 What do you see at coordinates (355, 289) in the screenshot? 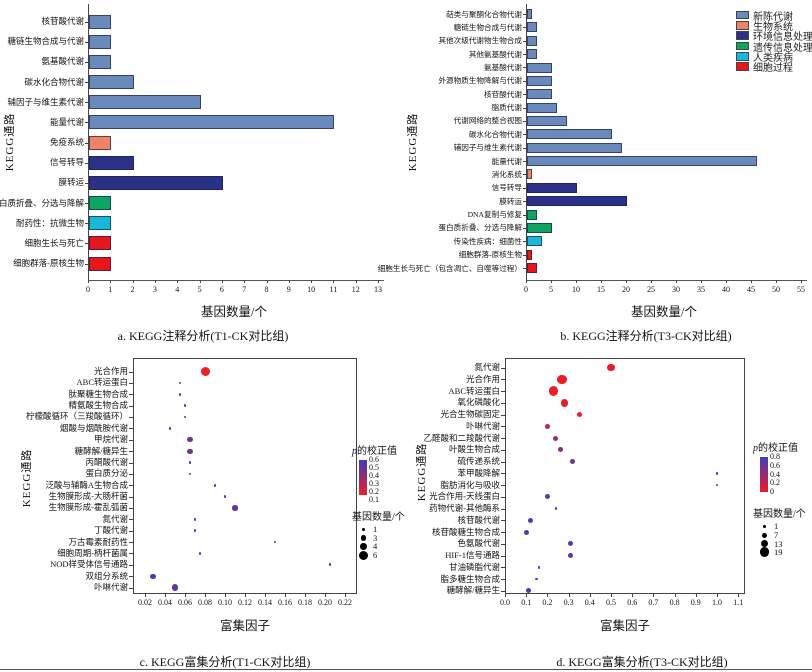
I see `x-tick-label: 12` at bounding box center [355, 289].